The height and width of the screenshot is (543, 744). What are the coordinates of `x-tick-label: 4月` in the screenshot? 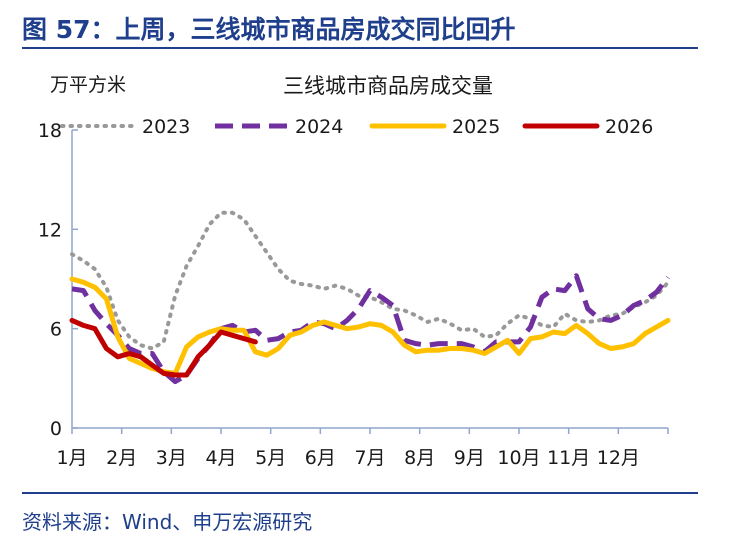 It's located at (220, 458).